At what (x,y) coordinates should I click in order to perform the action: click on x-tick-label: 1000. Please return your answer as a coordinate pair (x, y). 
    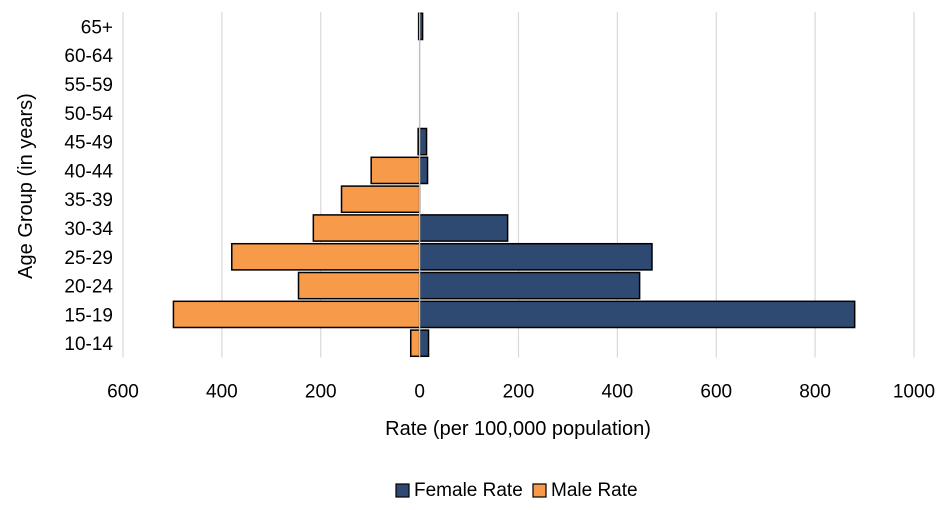
    Looking at the image, I should click on (914, 392).